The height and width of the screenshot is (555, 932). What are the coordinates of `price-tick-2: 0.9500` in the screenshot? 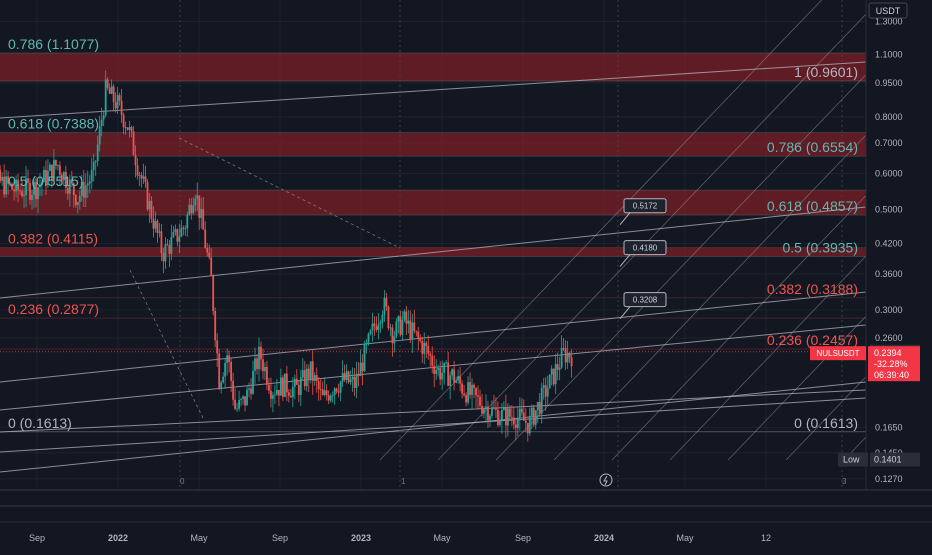 It's located at (889, 83).